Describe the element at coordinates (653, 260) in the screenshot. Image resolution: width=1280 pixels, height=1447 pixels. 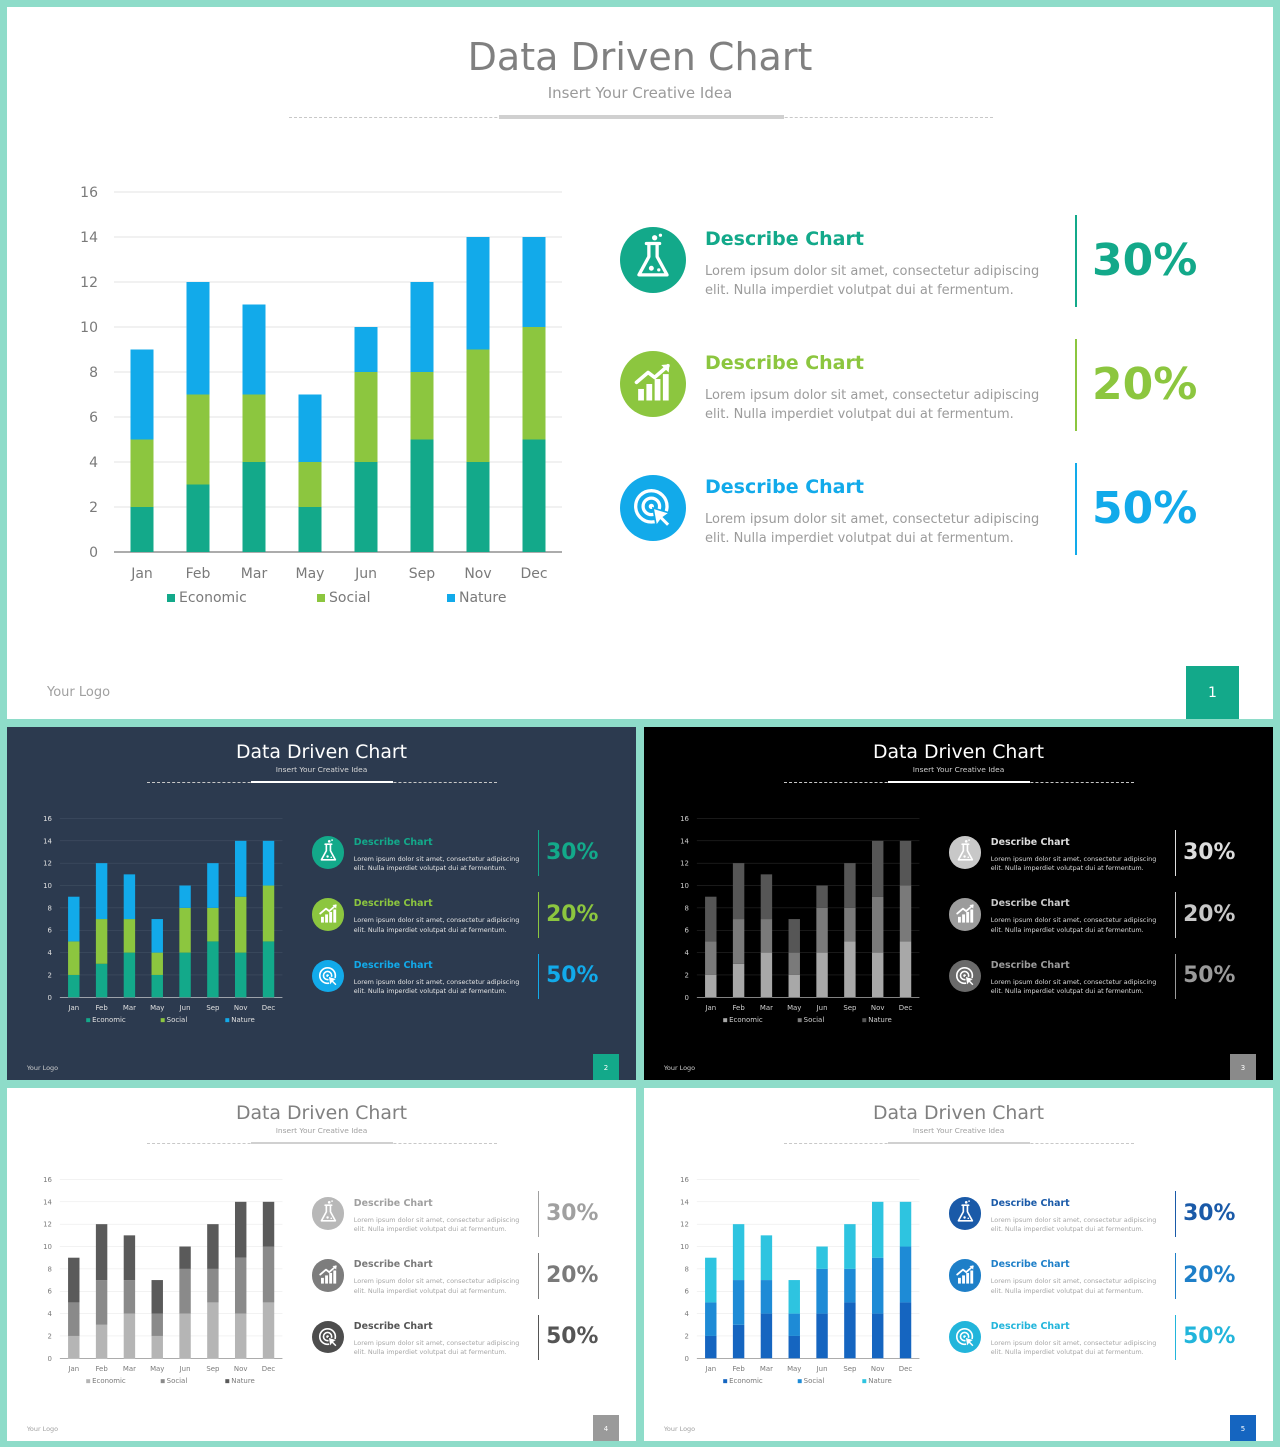
I see `flask-icon` at that location.